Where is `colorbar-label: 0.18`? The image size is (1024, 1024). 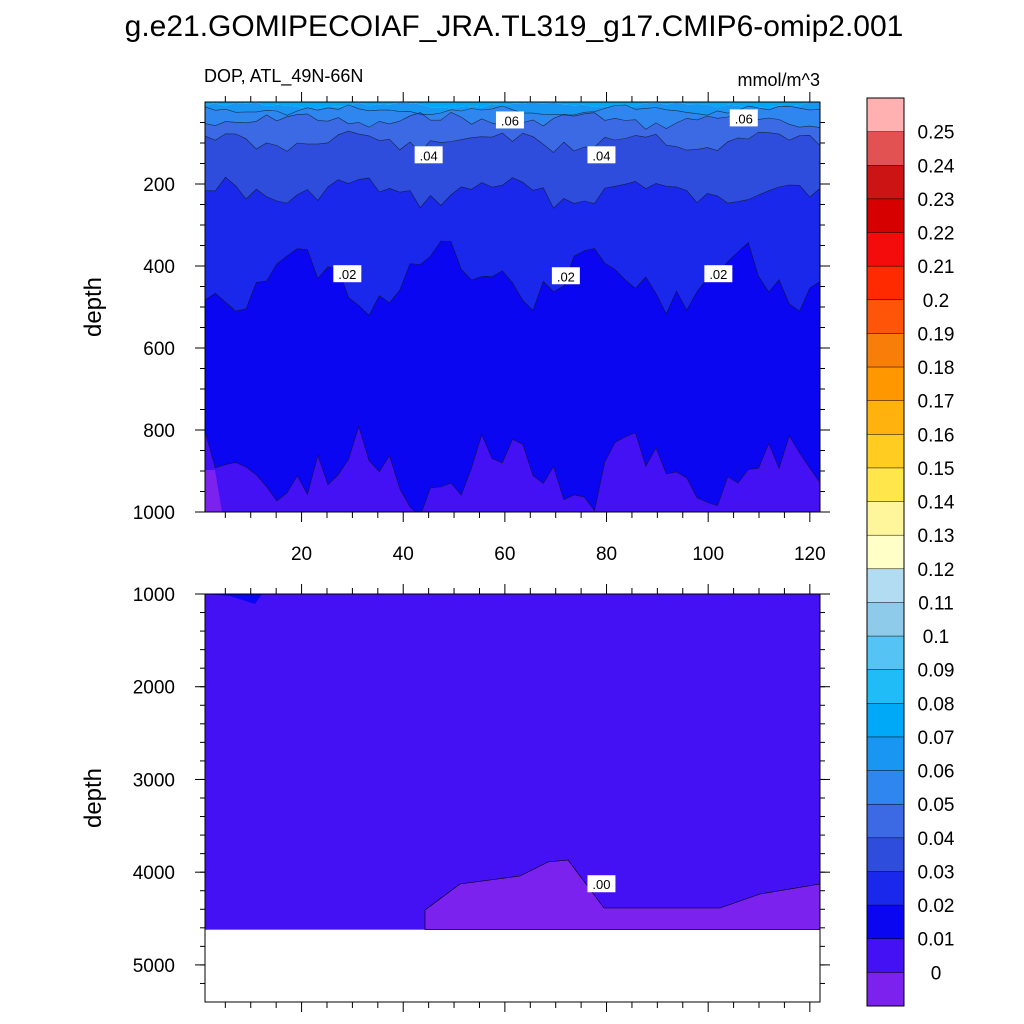 colorbar-label: 0.18 is located at coordinates (936, 368).